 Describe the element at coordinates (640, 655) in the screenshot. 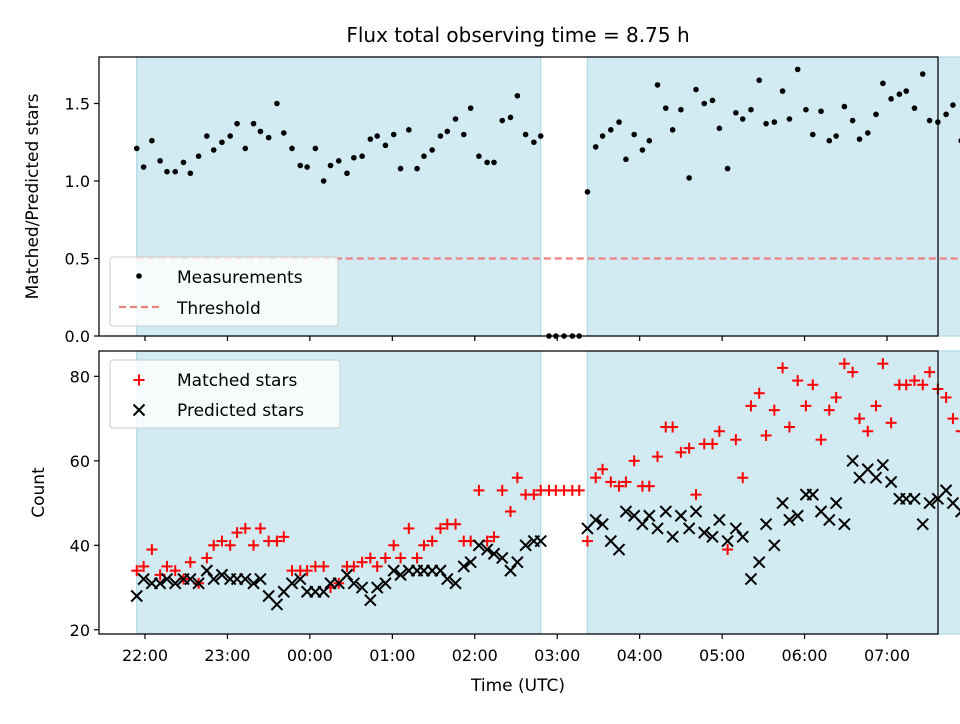

I see `x-tick-label: 04:00` at that location.